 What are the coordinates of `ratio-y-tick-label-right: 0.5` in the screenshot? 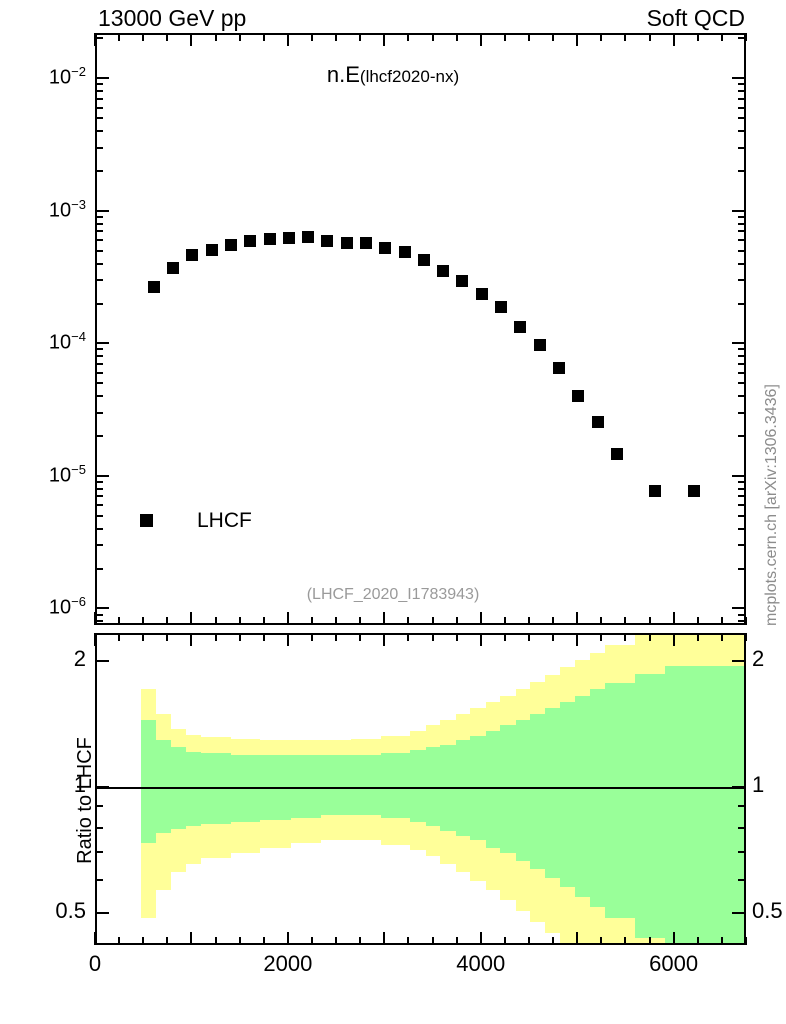 It's located at (767, 911).